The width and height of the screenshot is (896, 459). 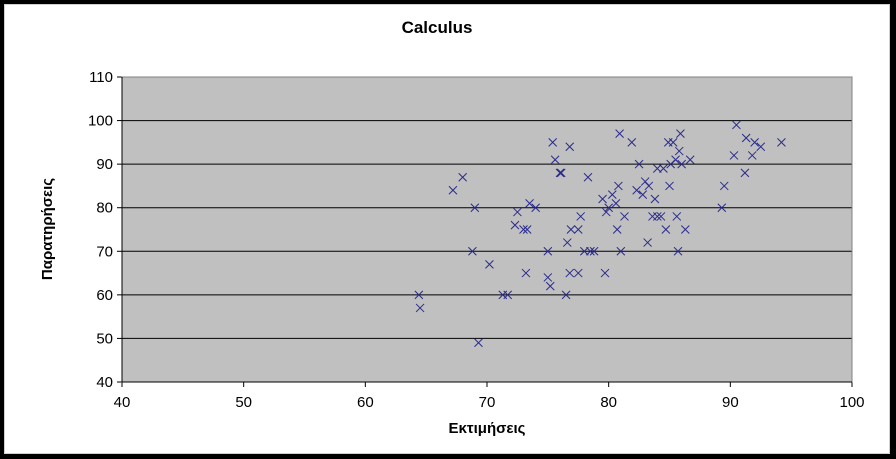 I want to click on y-tick-label: 90, so click(x=104, y=164).